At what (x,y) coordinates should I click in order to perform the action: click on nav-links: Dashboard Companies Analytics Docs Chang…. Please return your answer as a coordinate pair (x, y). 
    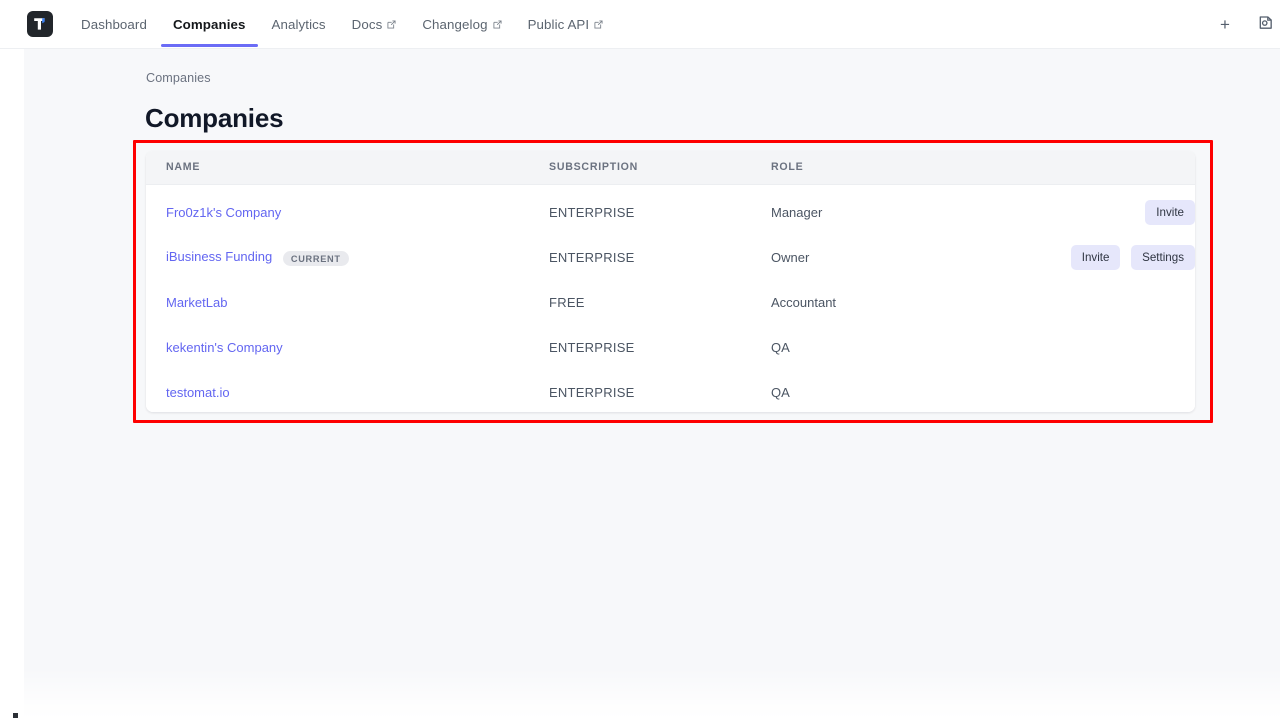
    Looking at the image, I should click on (342, 24).